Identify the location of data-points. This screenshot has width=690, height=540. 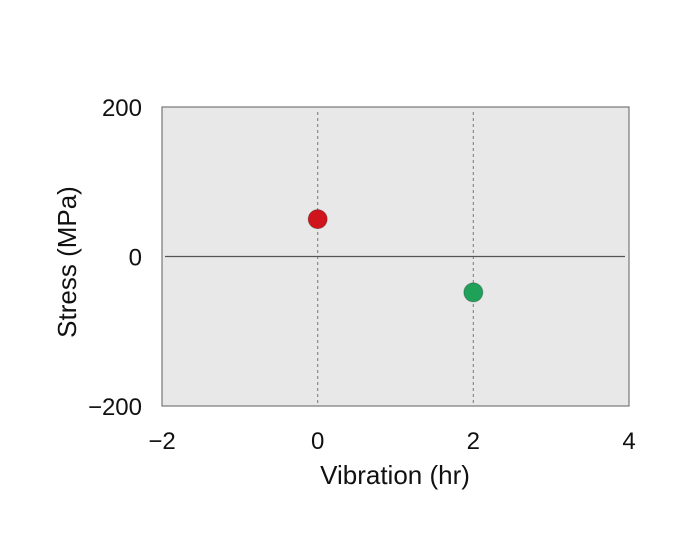
(395, 256).